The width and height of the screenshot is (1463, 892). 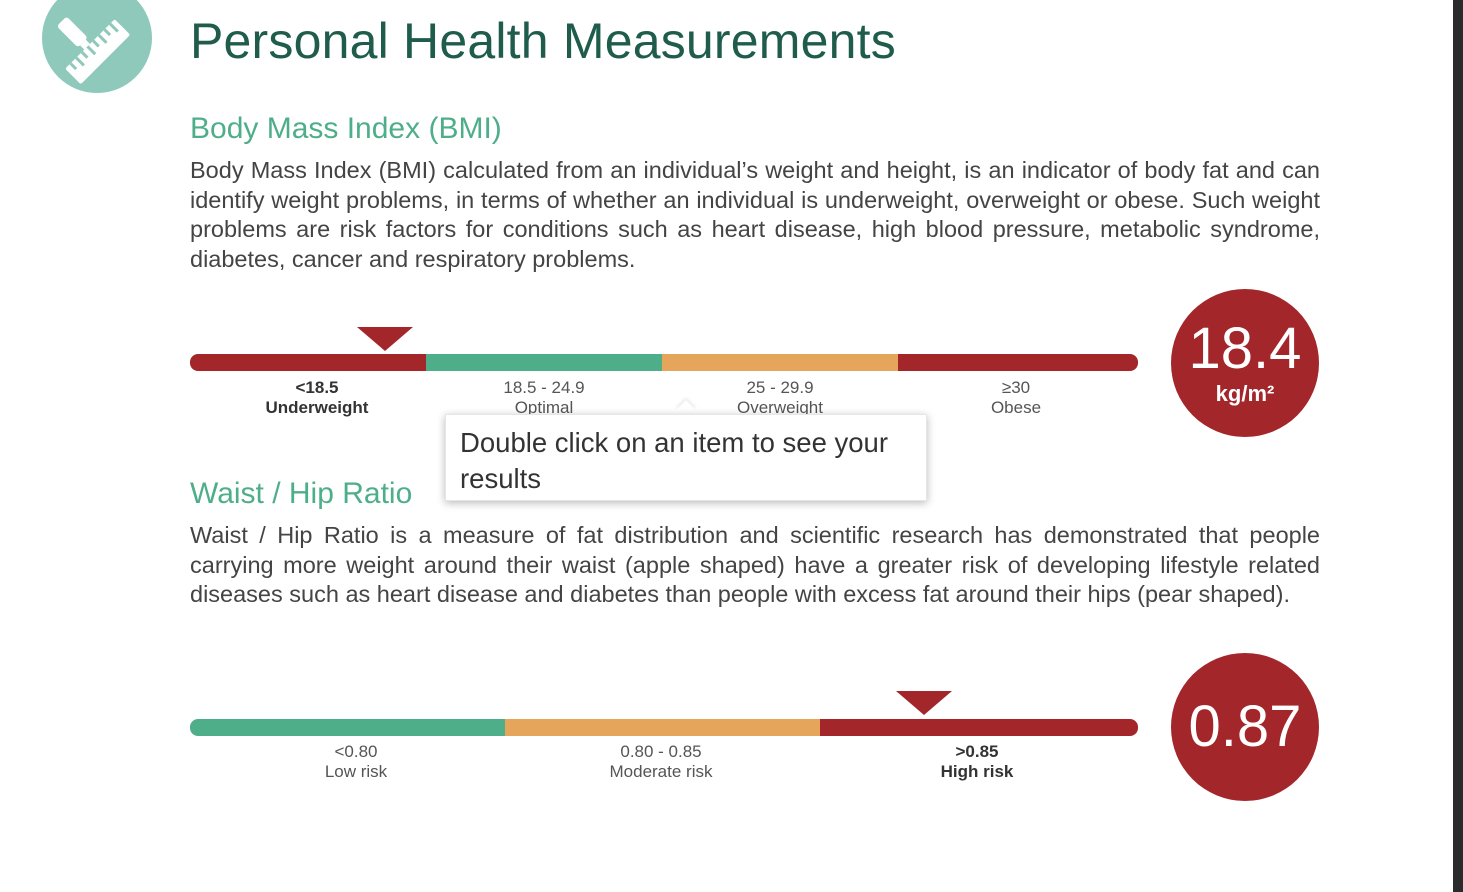 What do you see at coordinates (977, 751) in the screenshot?
I see `whr-range: >0.85` at bounding box center [977, 751].